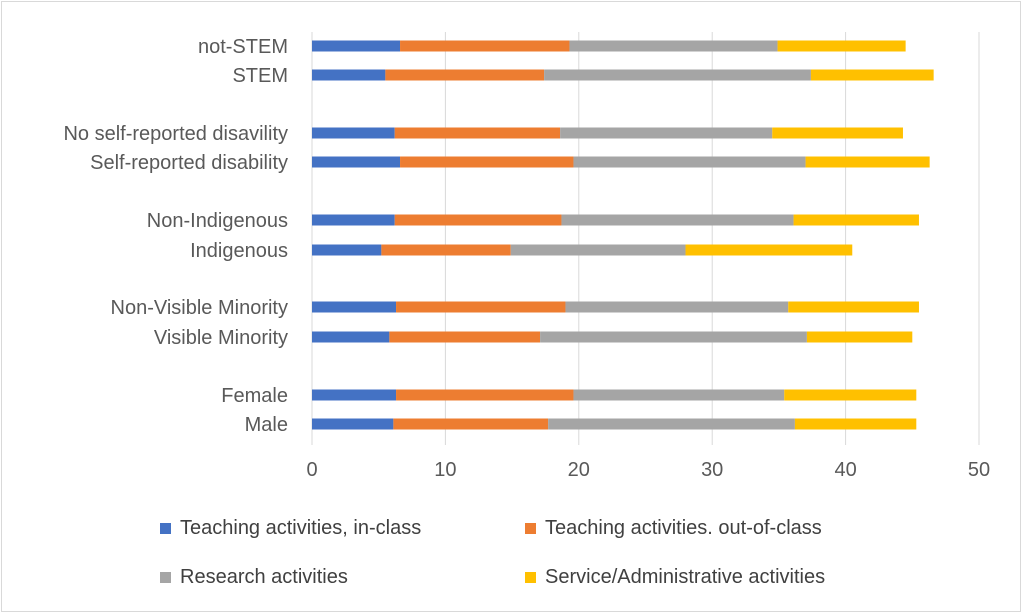 The width and height of the screenshot is (1024, 615). I want to click on x-tick-label: 50, so click(979, 470).